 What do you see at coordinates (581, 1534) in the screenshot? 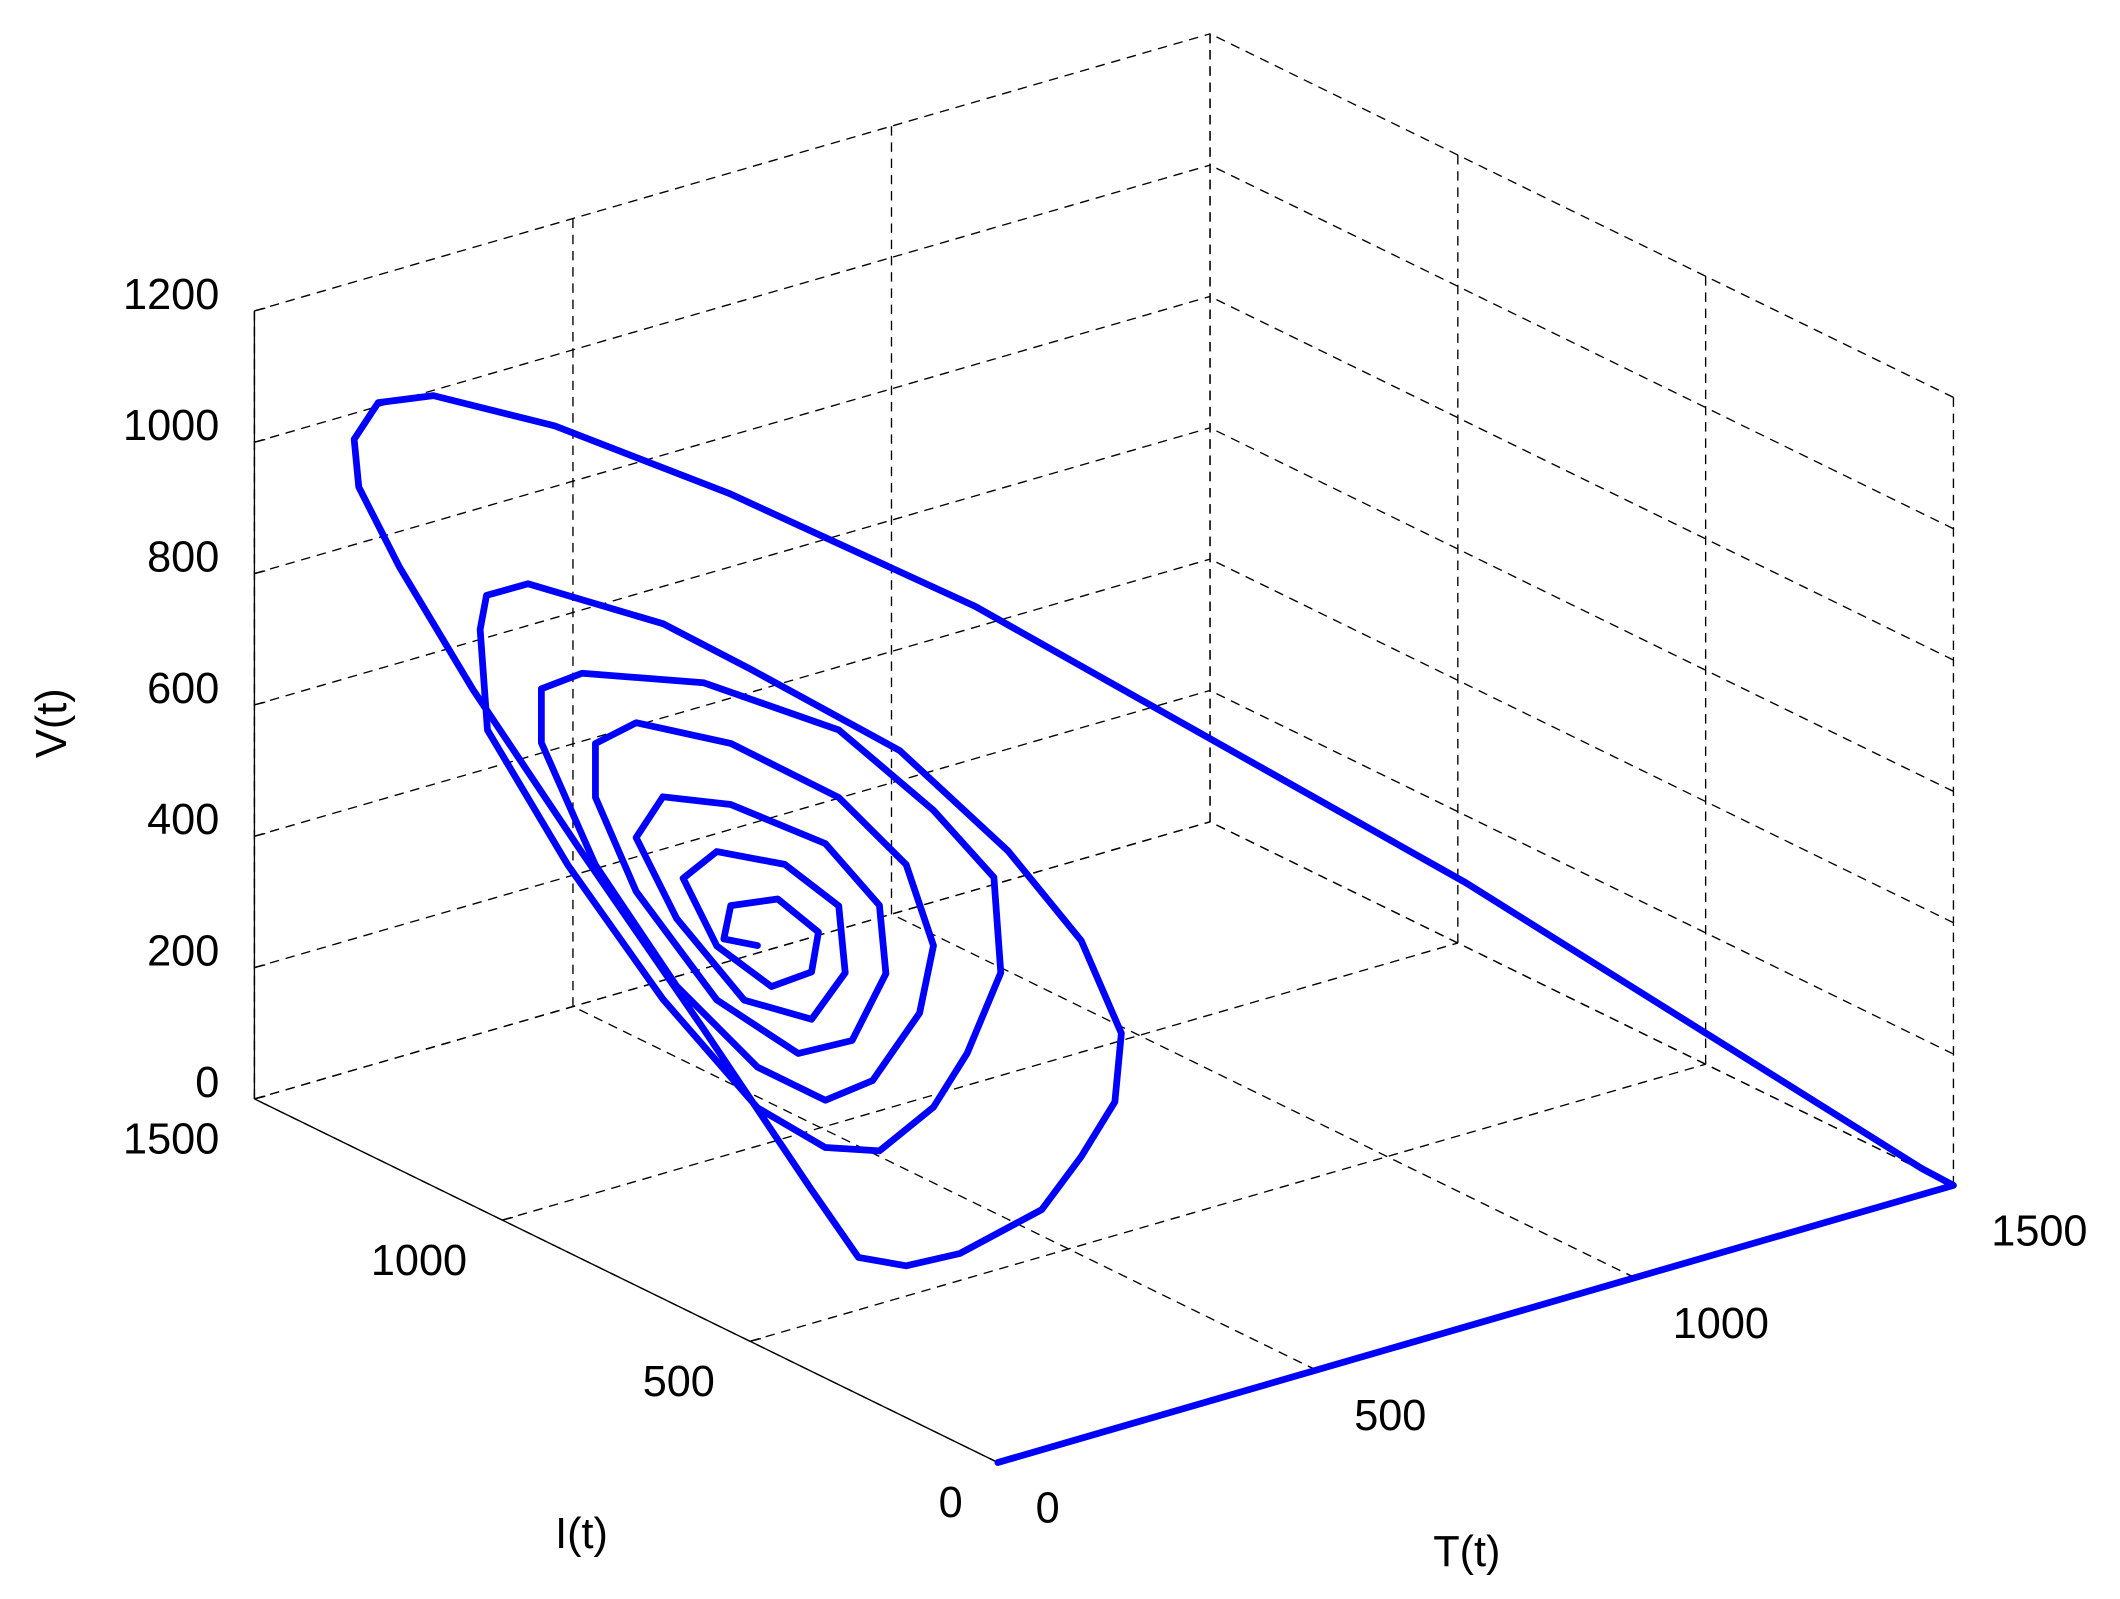
I see `y-axis-label: I(t)` at bounding box center [581, 1534].